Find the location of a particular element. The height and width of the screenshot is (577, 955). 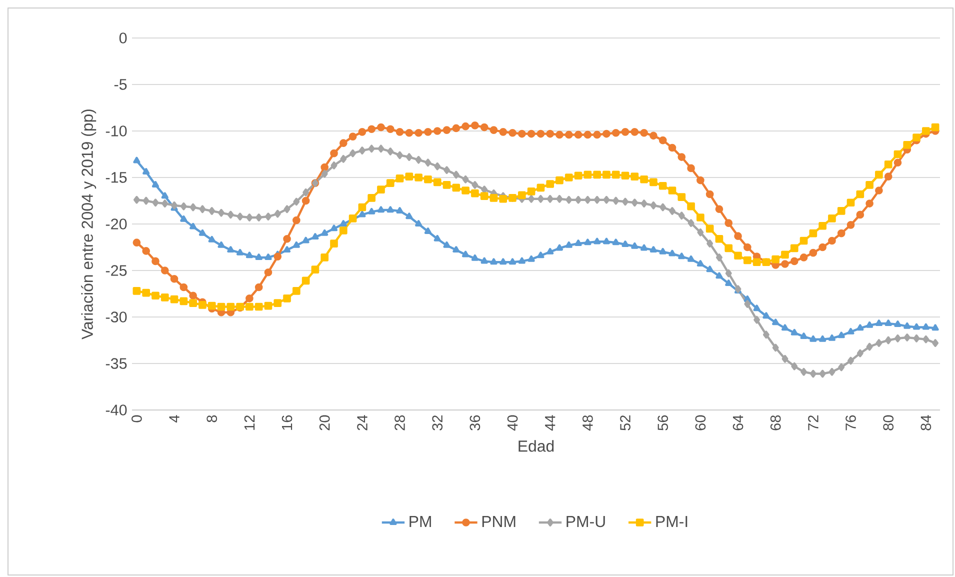

y-tick-label: -20 is located at coordinates (116, 224).